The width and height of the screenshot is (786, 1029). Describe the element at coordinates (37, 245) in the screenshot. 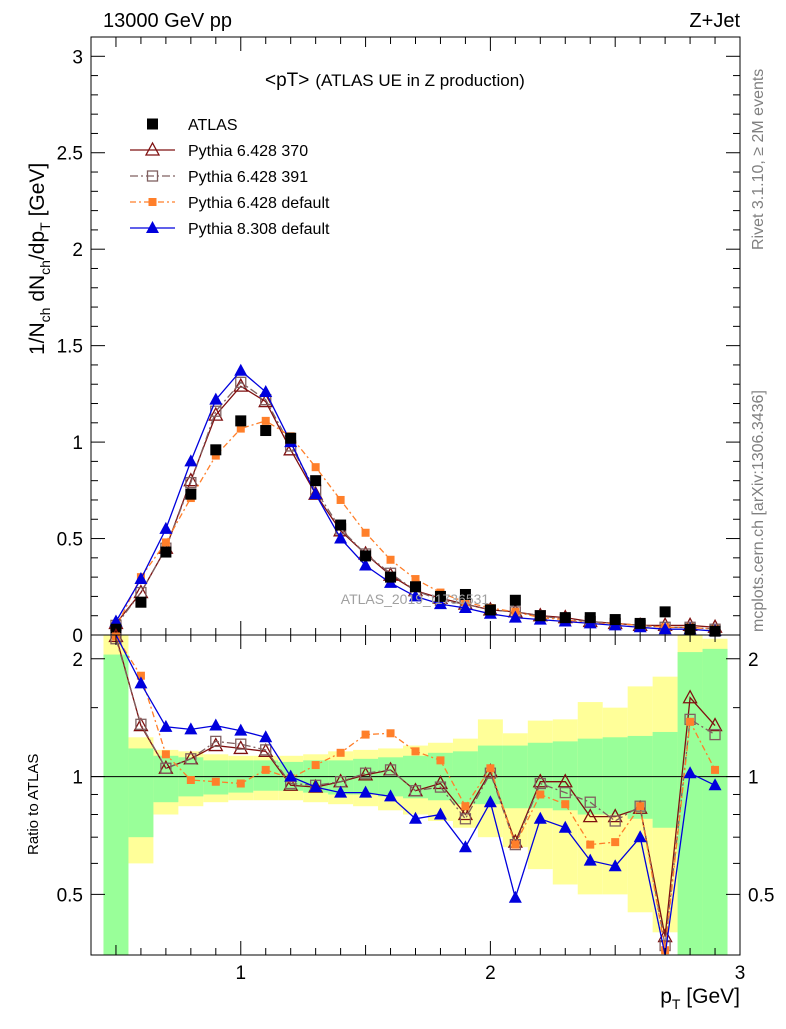

I see `ylabel-part-5: /dp` at that location.